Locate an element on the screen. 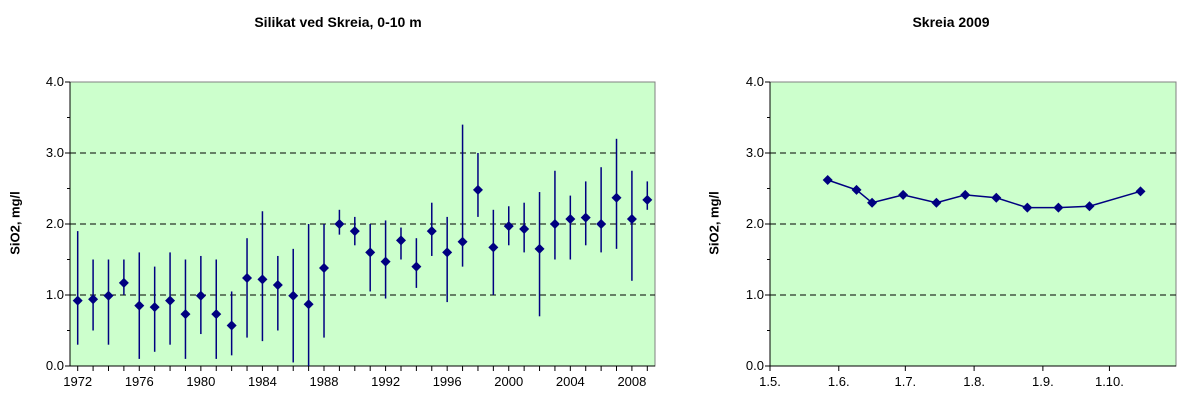 This screenshot has width=1186, height=399. x-tick-label: 1.6. is located at coordinates (839, 381).